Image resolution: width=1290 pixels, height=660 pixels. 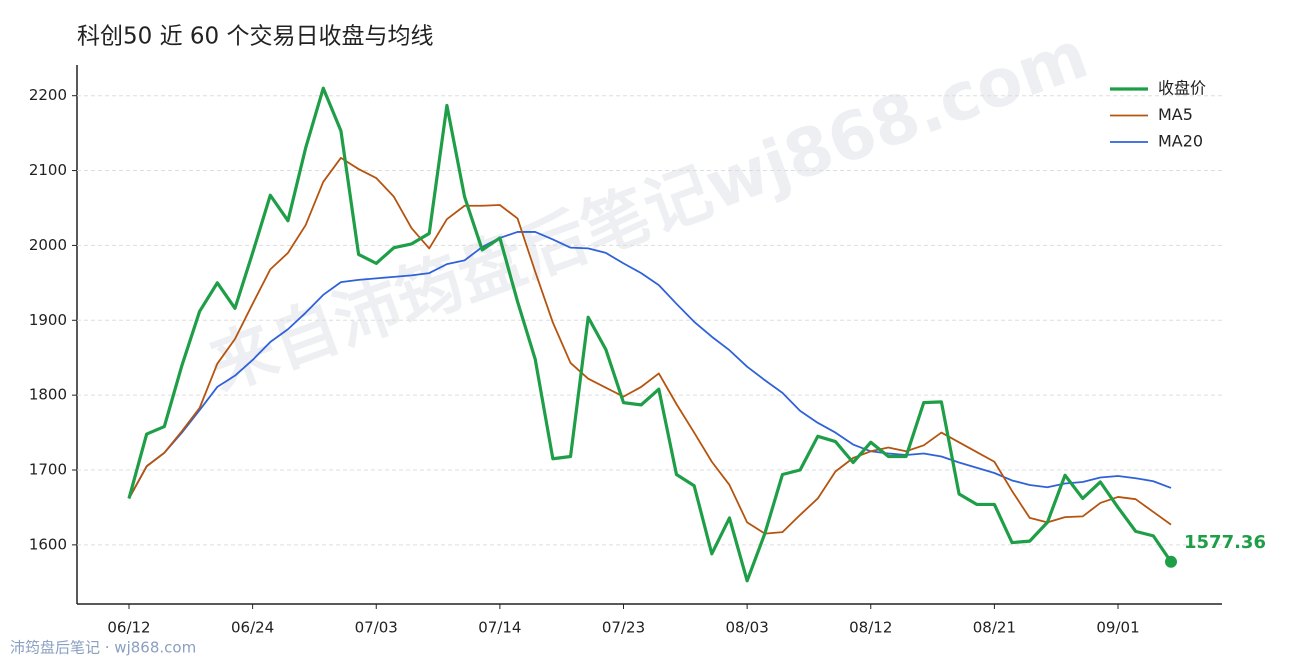 What do you see at coordinates (376, 628) in the screenshot?
I see `x-tick-label: 07/03` at bounding box center [376, 628].